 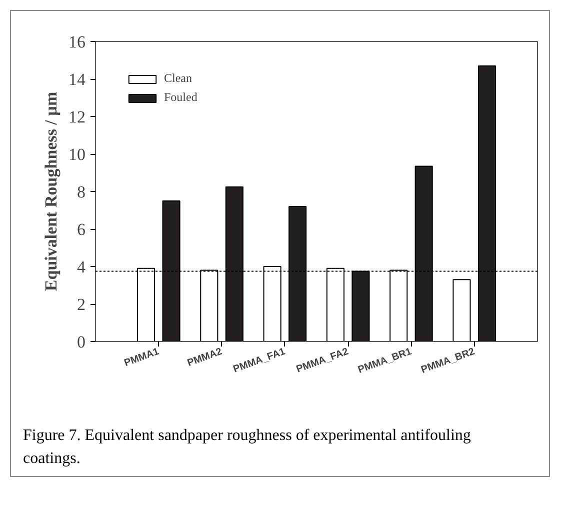 I want to click on y-tick-label: 6, so click(x=81, y=229).